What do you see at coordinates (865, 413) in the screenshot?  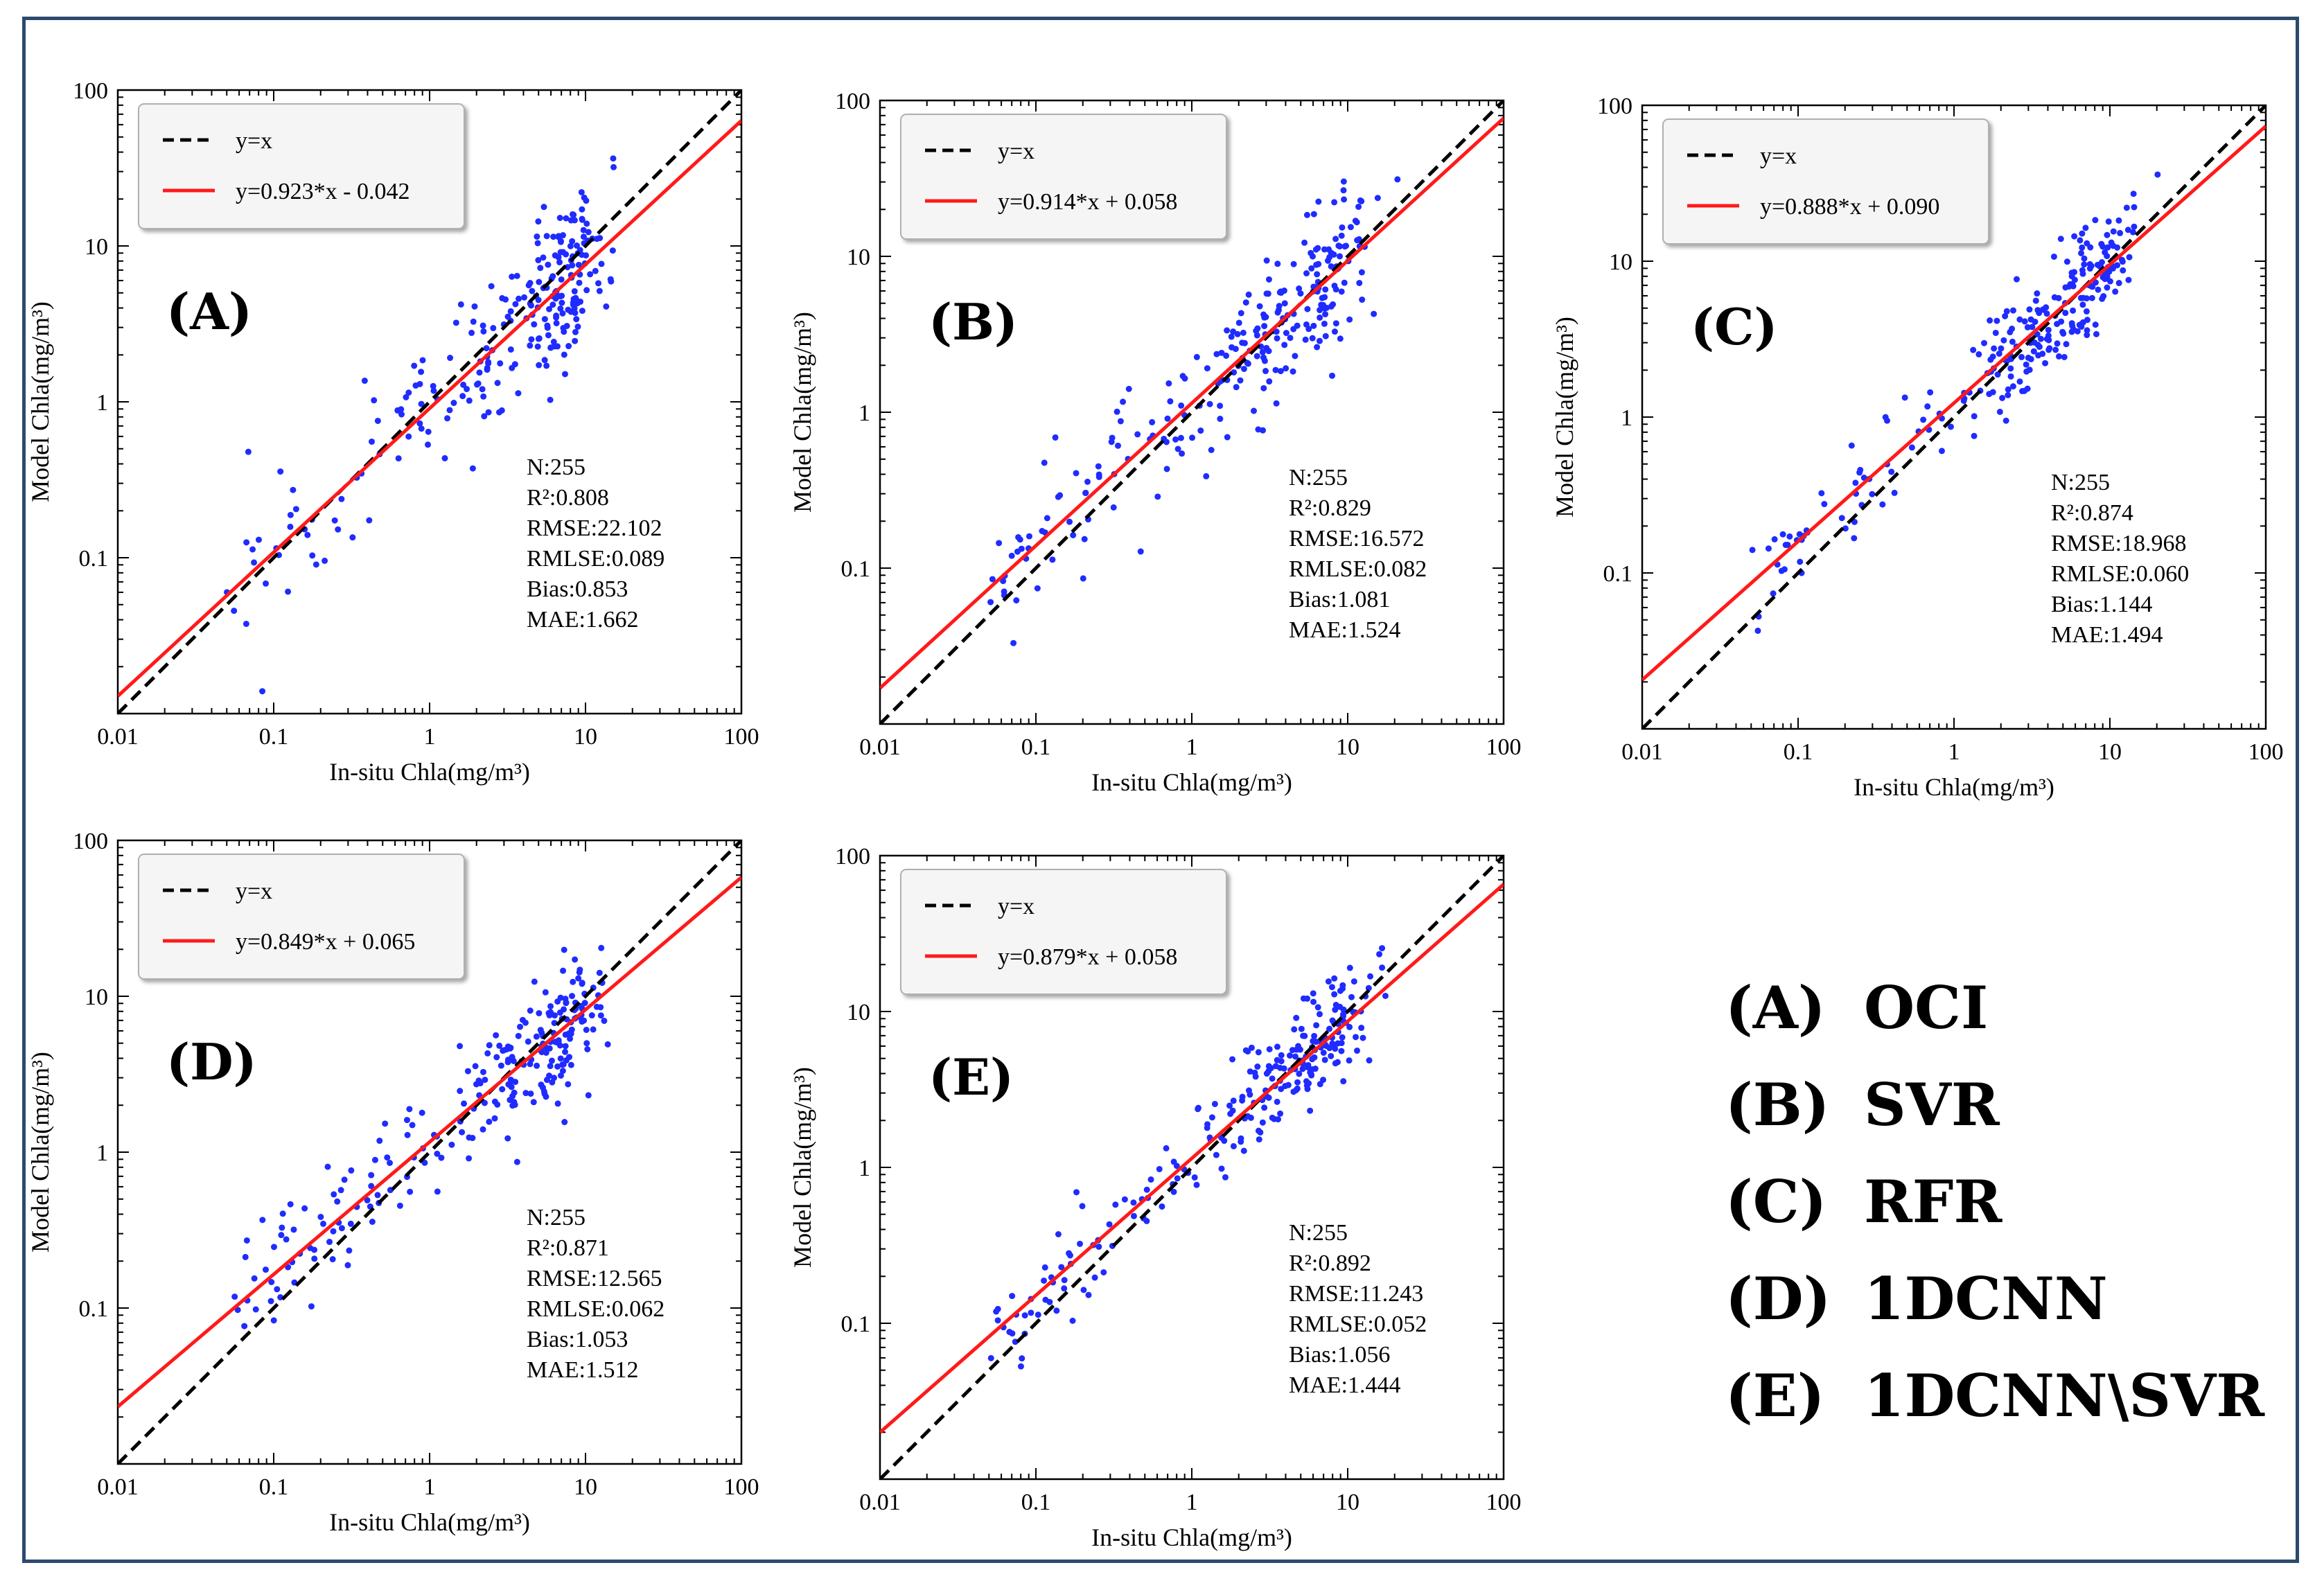 I see `y-tick-label: 1` at bounding box center [865, 413].